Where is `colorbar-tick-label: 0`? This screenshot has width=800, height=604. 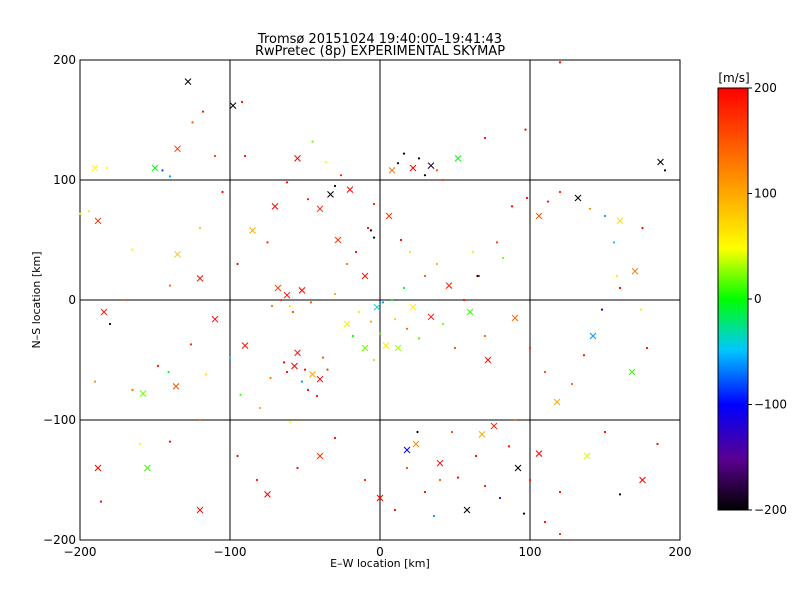 colorbar-tick-label: 0 is located at coordinates (758, 299).